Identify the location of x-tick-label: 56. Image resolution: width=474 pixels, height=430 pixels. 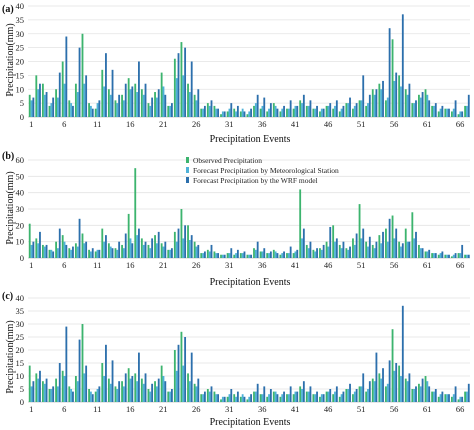
(394, 265).